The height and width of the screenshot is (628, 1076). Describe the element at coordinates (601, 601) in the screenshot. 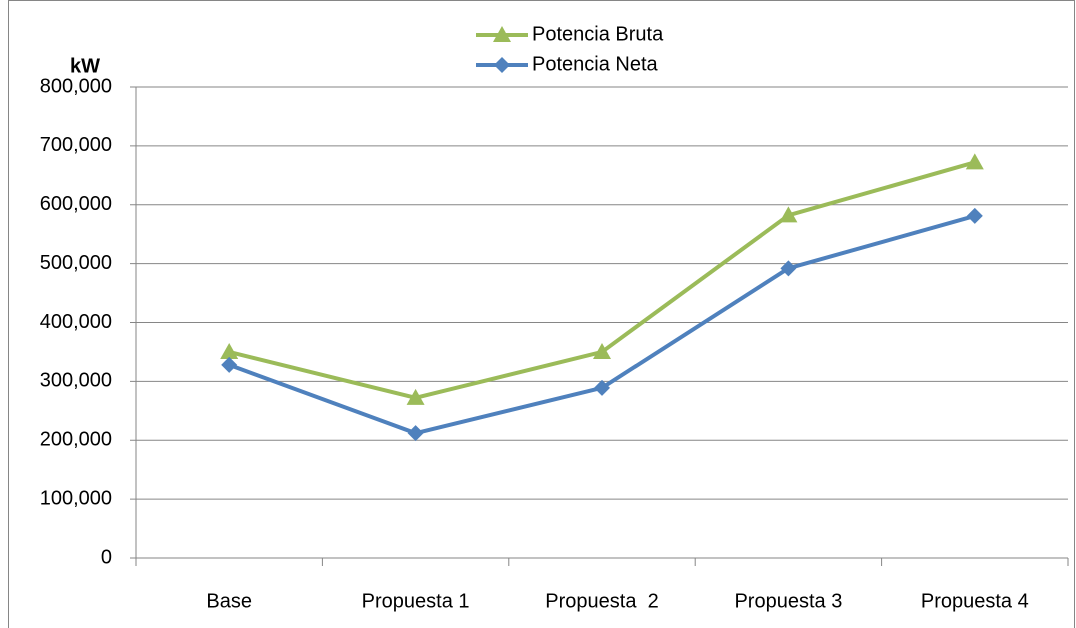

I see `x-tick-label: Propuesta 2` at that location.